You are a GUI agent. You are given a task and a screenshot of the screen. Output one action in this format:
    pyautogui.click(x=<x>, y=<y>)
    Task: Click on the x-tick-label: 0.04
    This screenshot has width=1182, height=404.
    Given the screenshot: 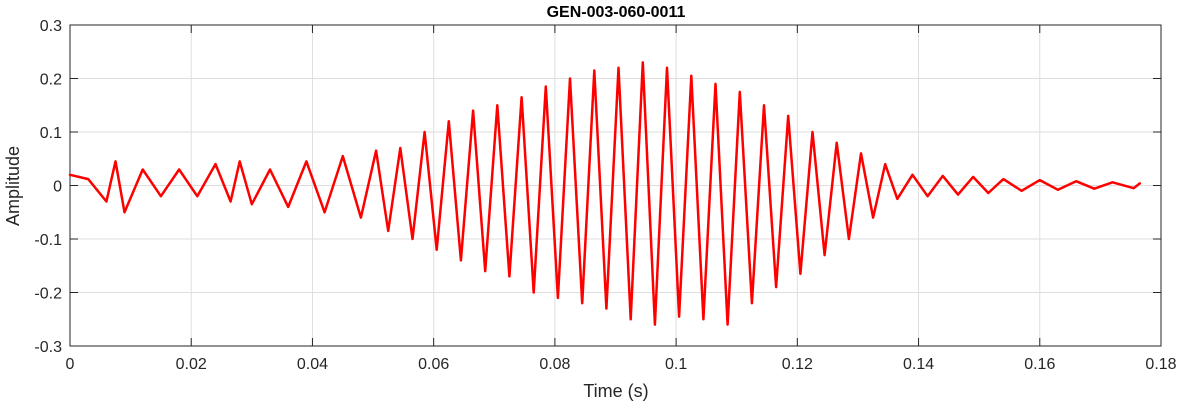 What is the action you would take?
    pyautogui.click(x=312, y=364)
    